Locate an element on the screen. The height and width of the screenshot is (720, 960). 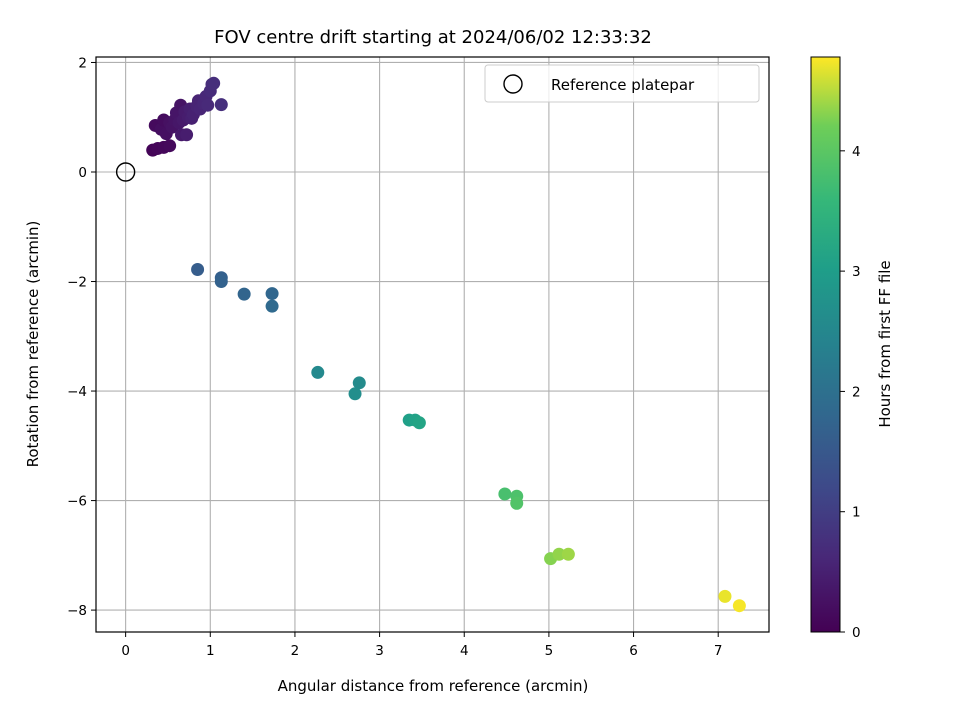
x-tick-label: 1 is located at coordinates (210, 651).